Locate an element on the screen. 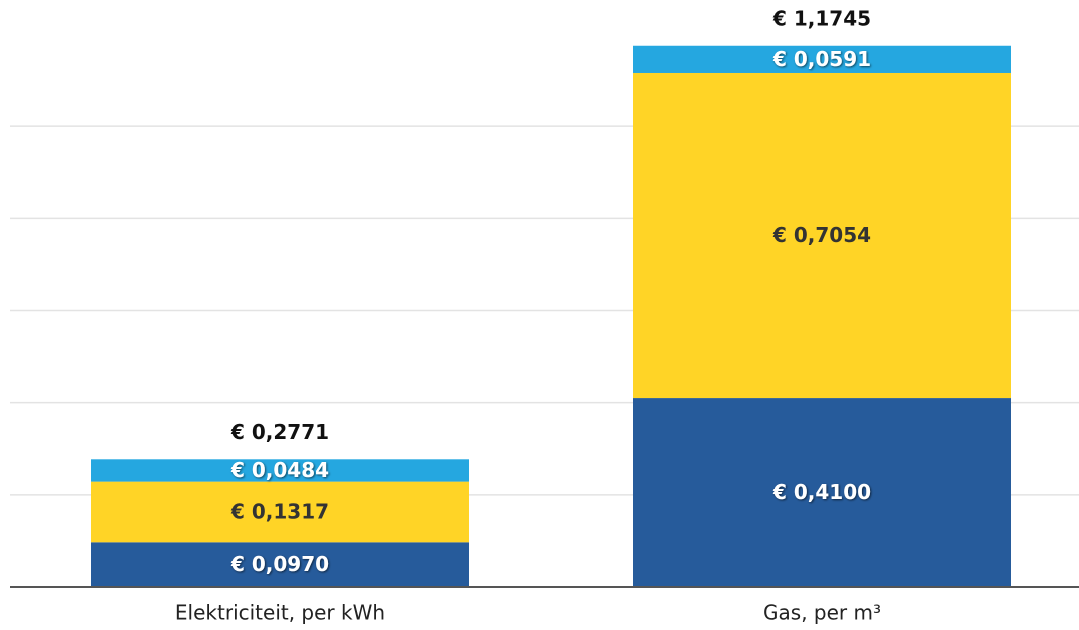 The width and height of the screenshot is (1079, 630). total-label: € 1,1745 is located at coordinates (821, 18).